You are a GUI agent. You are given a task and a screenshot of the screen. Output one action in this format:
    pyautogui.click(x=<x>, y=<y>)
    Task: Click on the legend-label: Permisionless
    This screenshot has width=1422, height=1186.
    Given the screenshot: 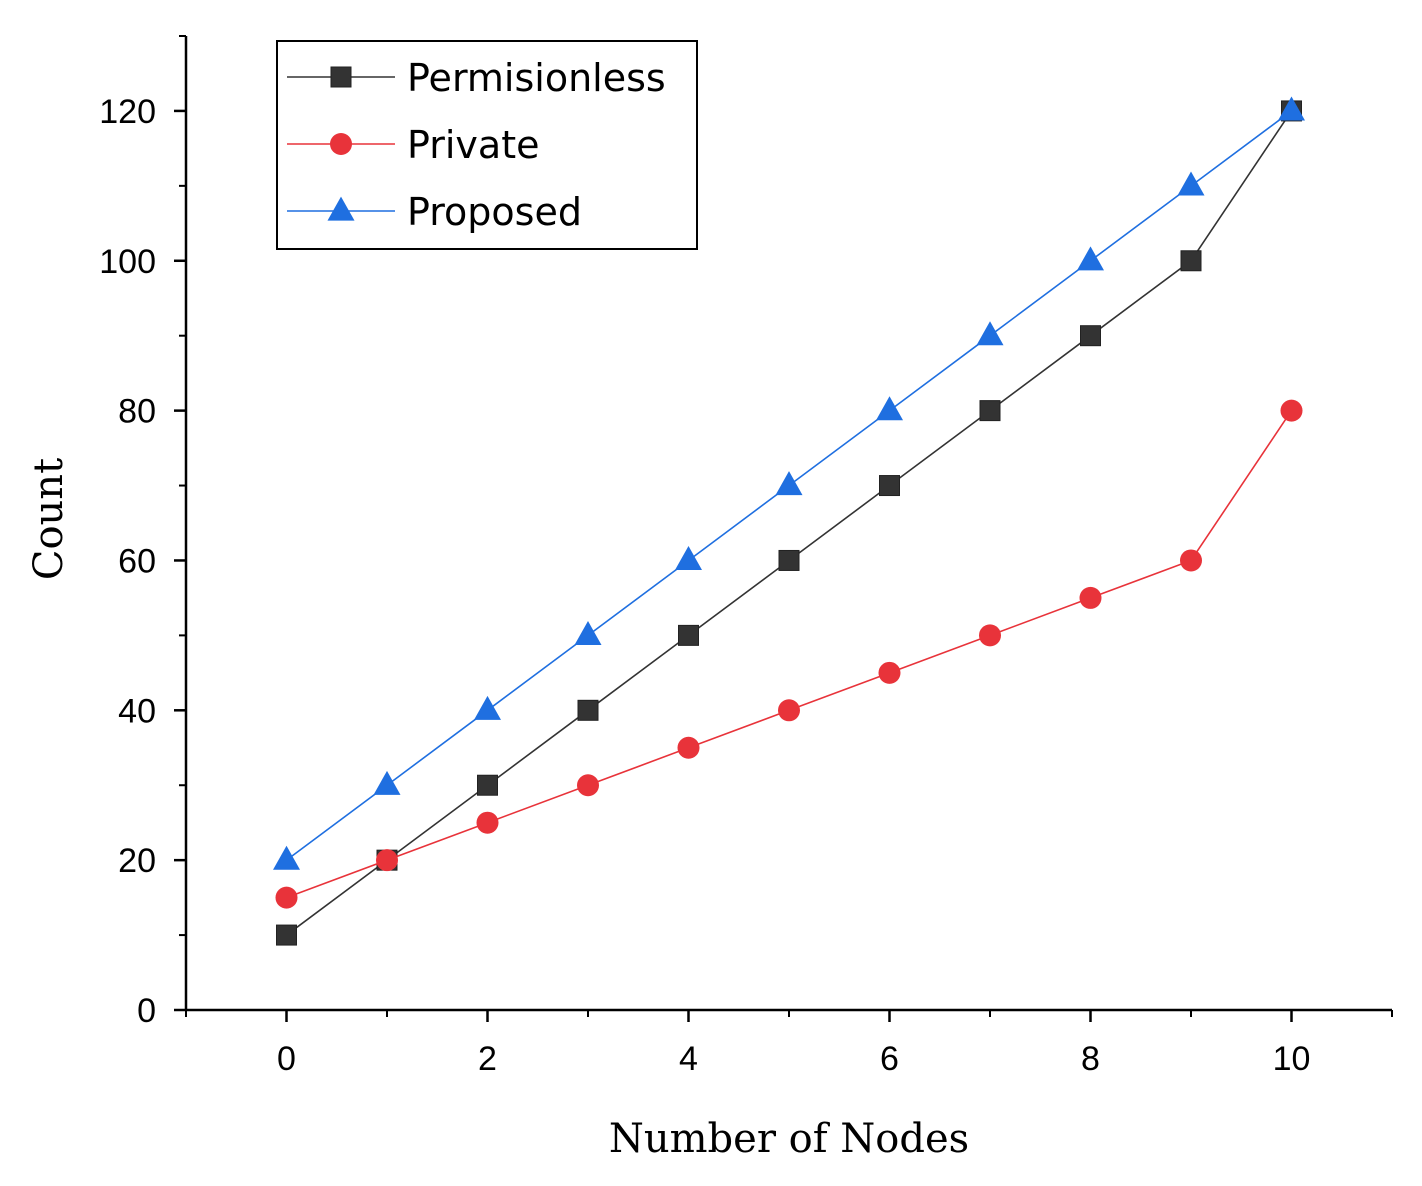 What is the action you would take?
    pyautogui.click(x=536, y=78)
    